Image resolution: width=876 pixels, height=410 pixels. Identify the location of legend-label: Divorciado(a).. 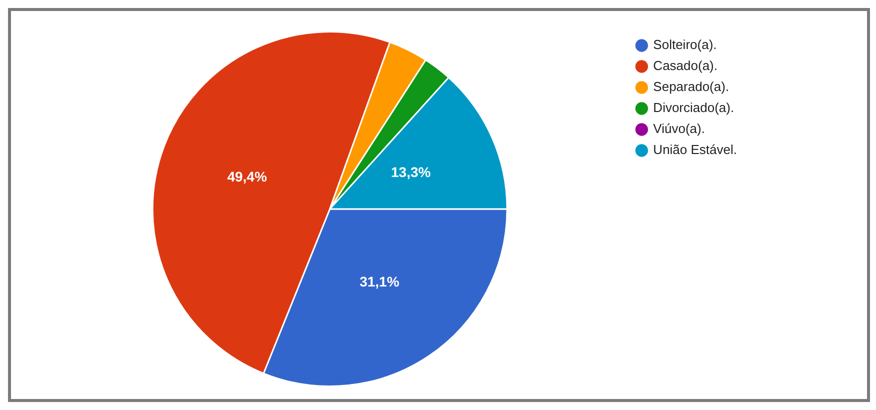
(693, 108).